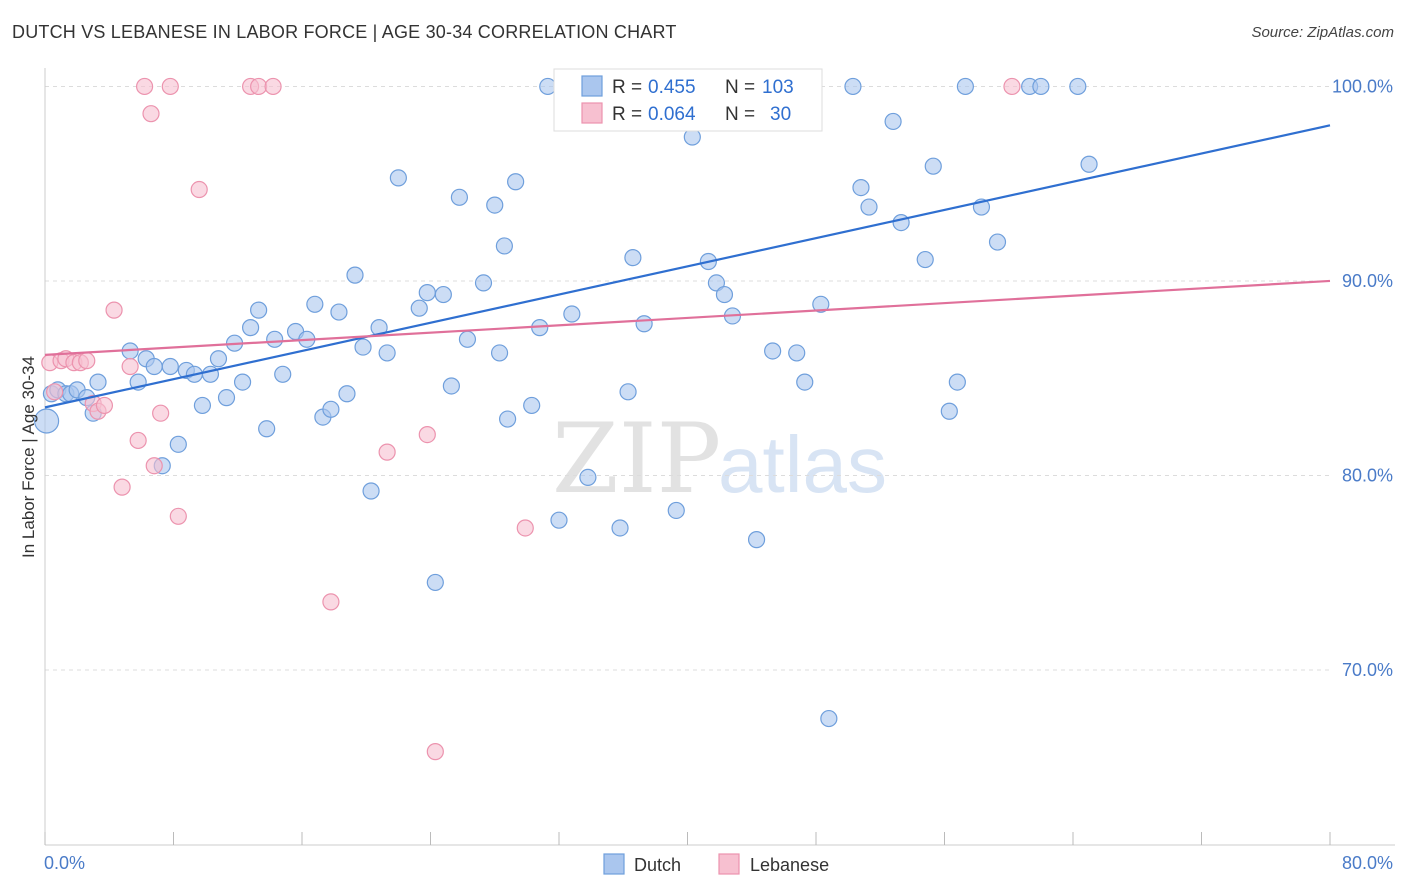 Image resolution: width=1406 pixels, height=892 pixels. I want to click on y-tick-label: 90.0%, so click(1367, 281).